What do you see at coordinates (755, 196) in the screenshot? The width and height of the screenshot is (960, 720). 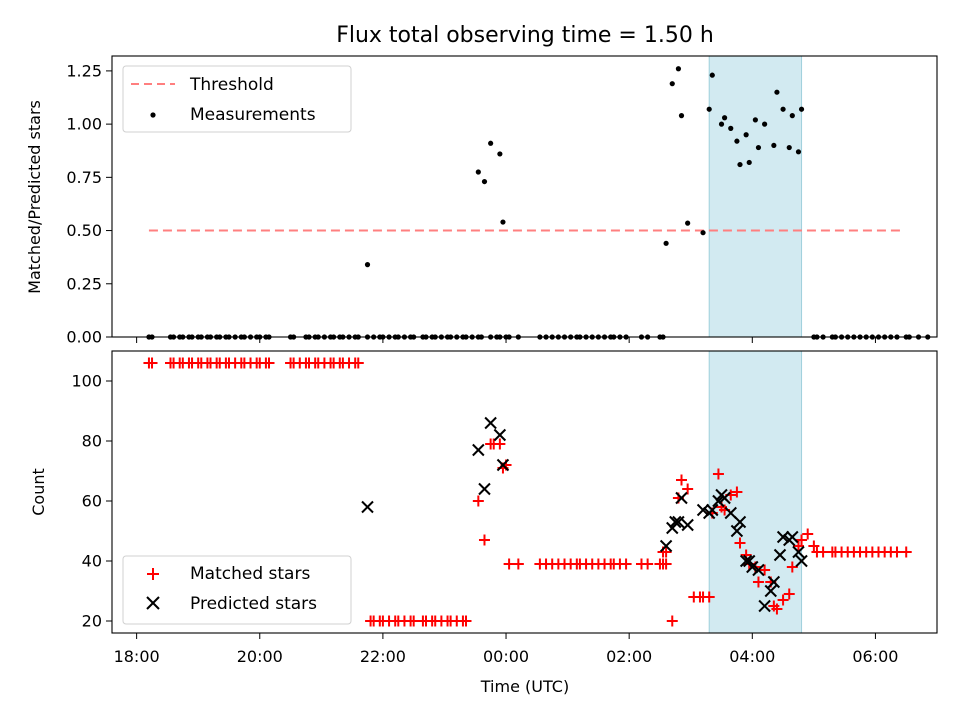 I see `top-highlight-span` at bounding box center [755, 196].